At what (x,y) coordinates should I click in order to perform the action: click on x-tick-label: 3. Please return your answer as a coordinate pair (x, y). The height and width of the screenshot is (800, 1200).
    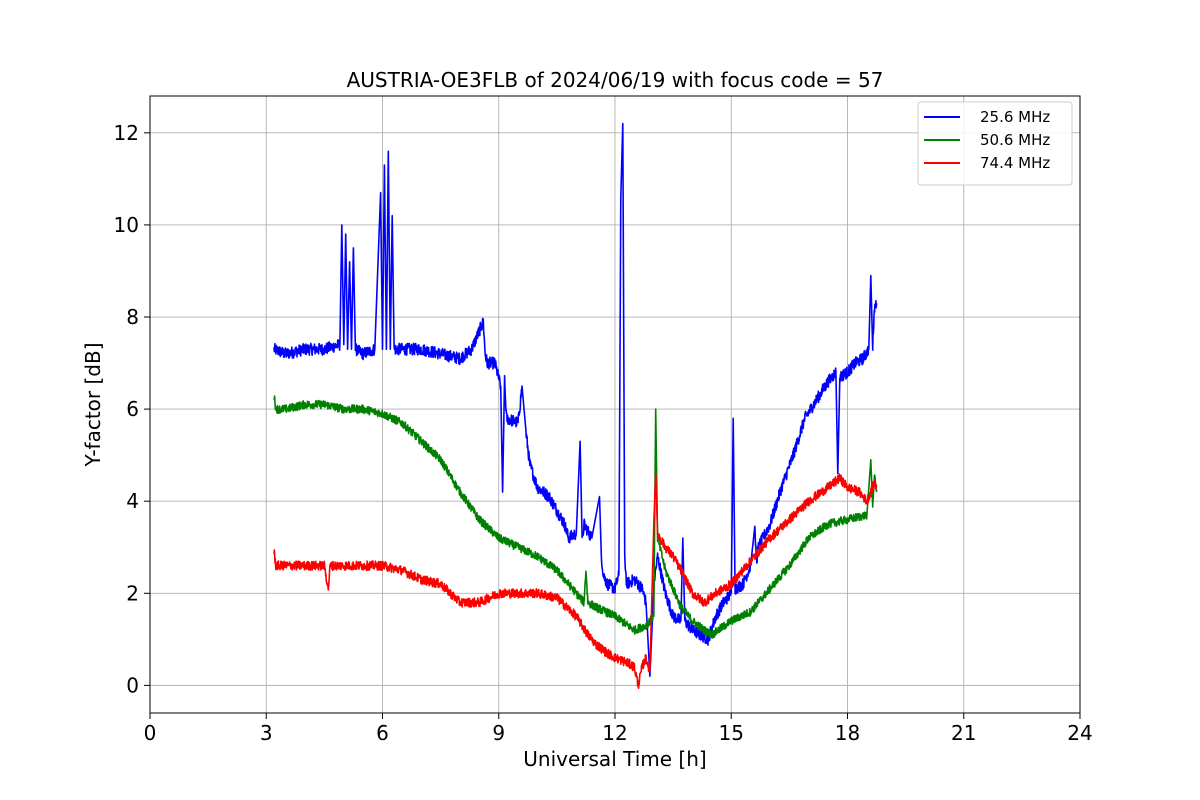
    Looking at the image, I should click on (266, 733).